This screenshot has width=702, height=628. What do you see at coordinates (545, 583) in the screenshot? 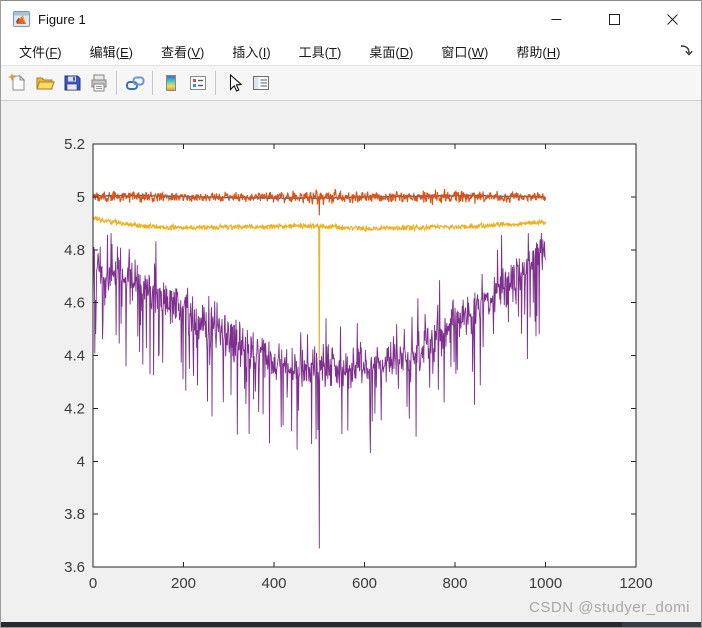
I see `x-tick-label: 1000` at bounding box center [545, 583].